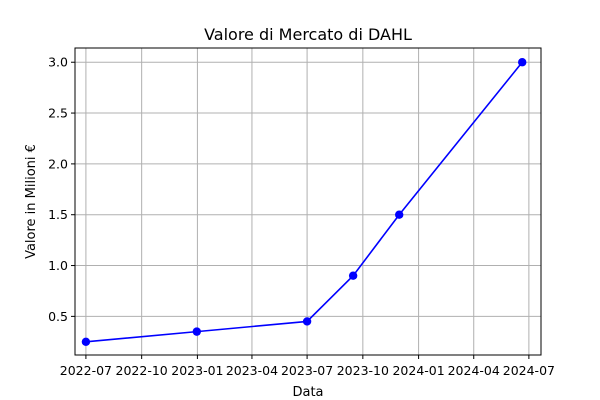 Image resolution: width=600 pixels, height=400 pixels. What do you see at coordinates (142, 370) in the screenshot?
I see `x-tick-label: 2022-10` at bounding box center [142, 370].